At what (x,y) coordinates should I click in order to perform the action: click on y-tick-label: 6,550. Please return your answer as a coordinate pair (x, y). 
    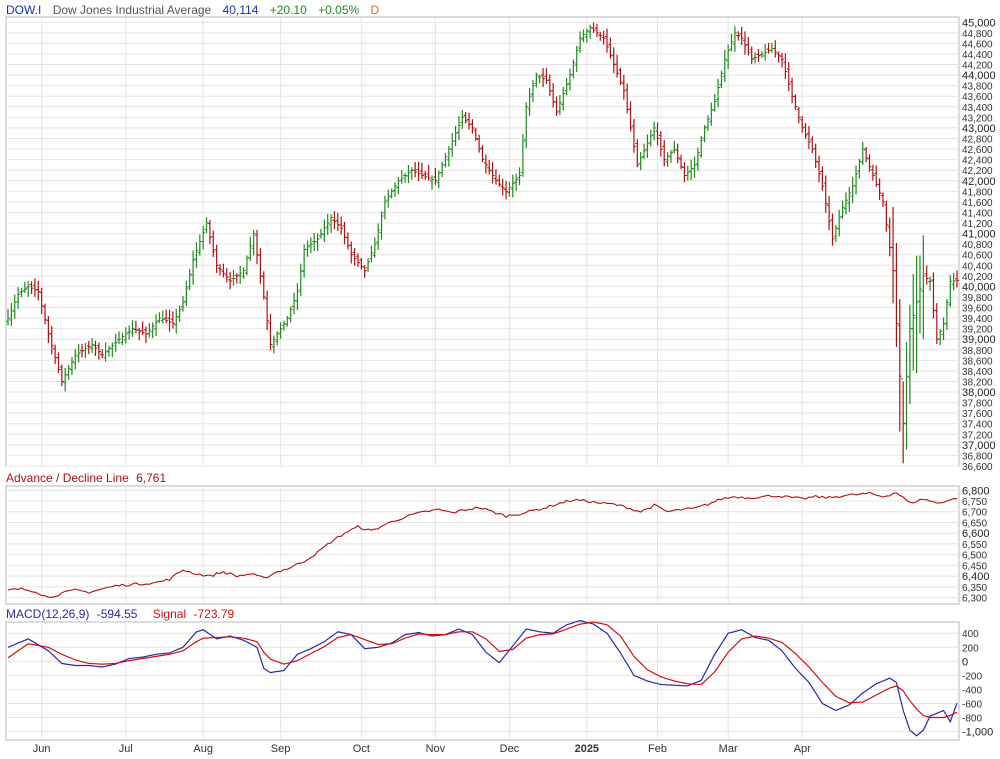
    Looking at the image, I should click on (974, 545).